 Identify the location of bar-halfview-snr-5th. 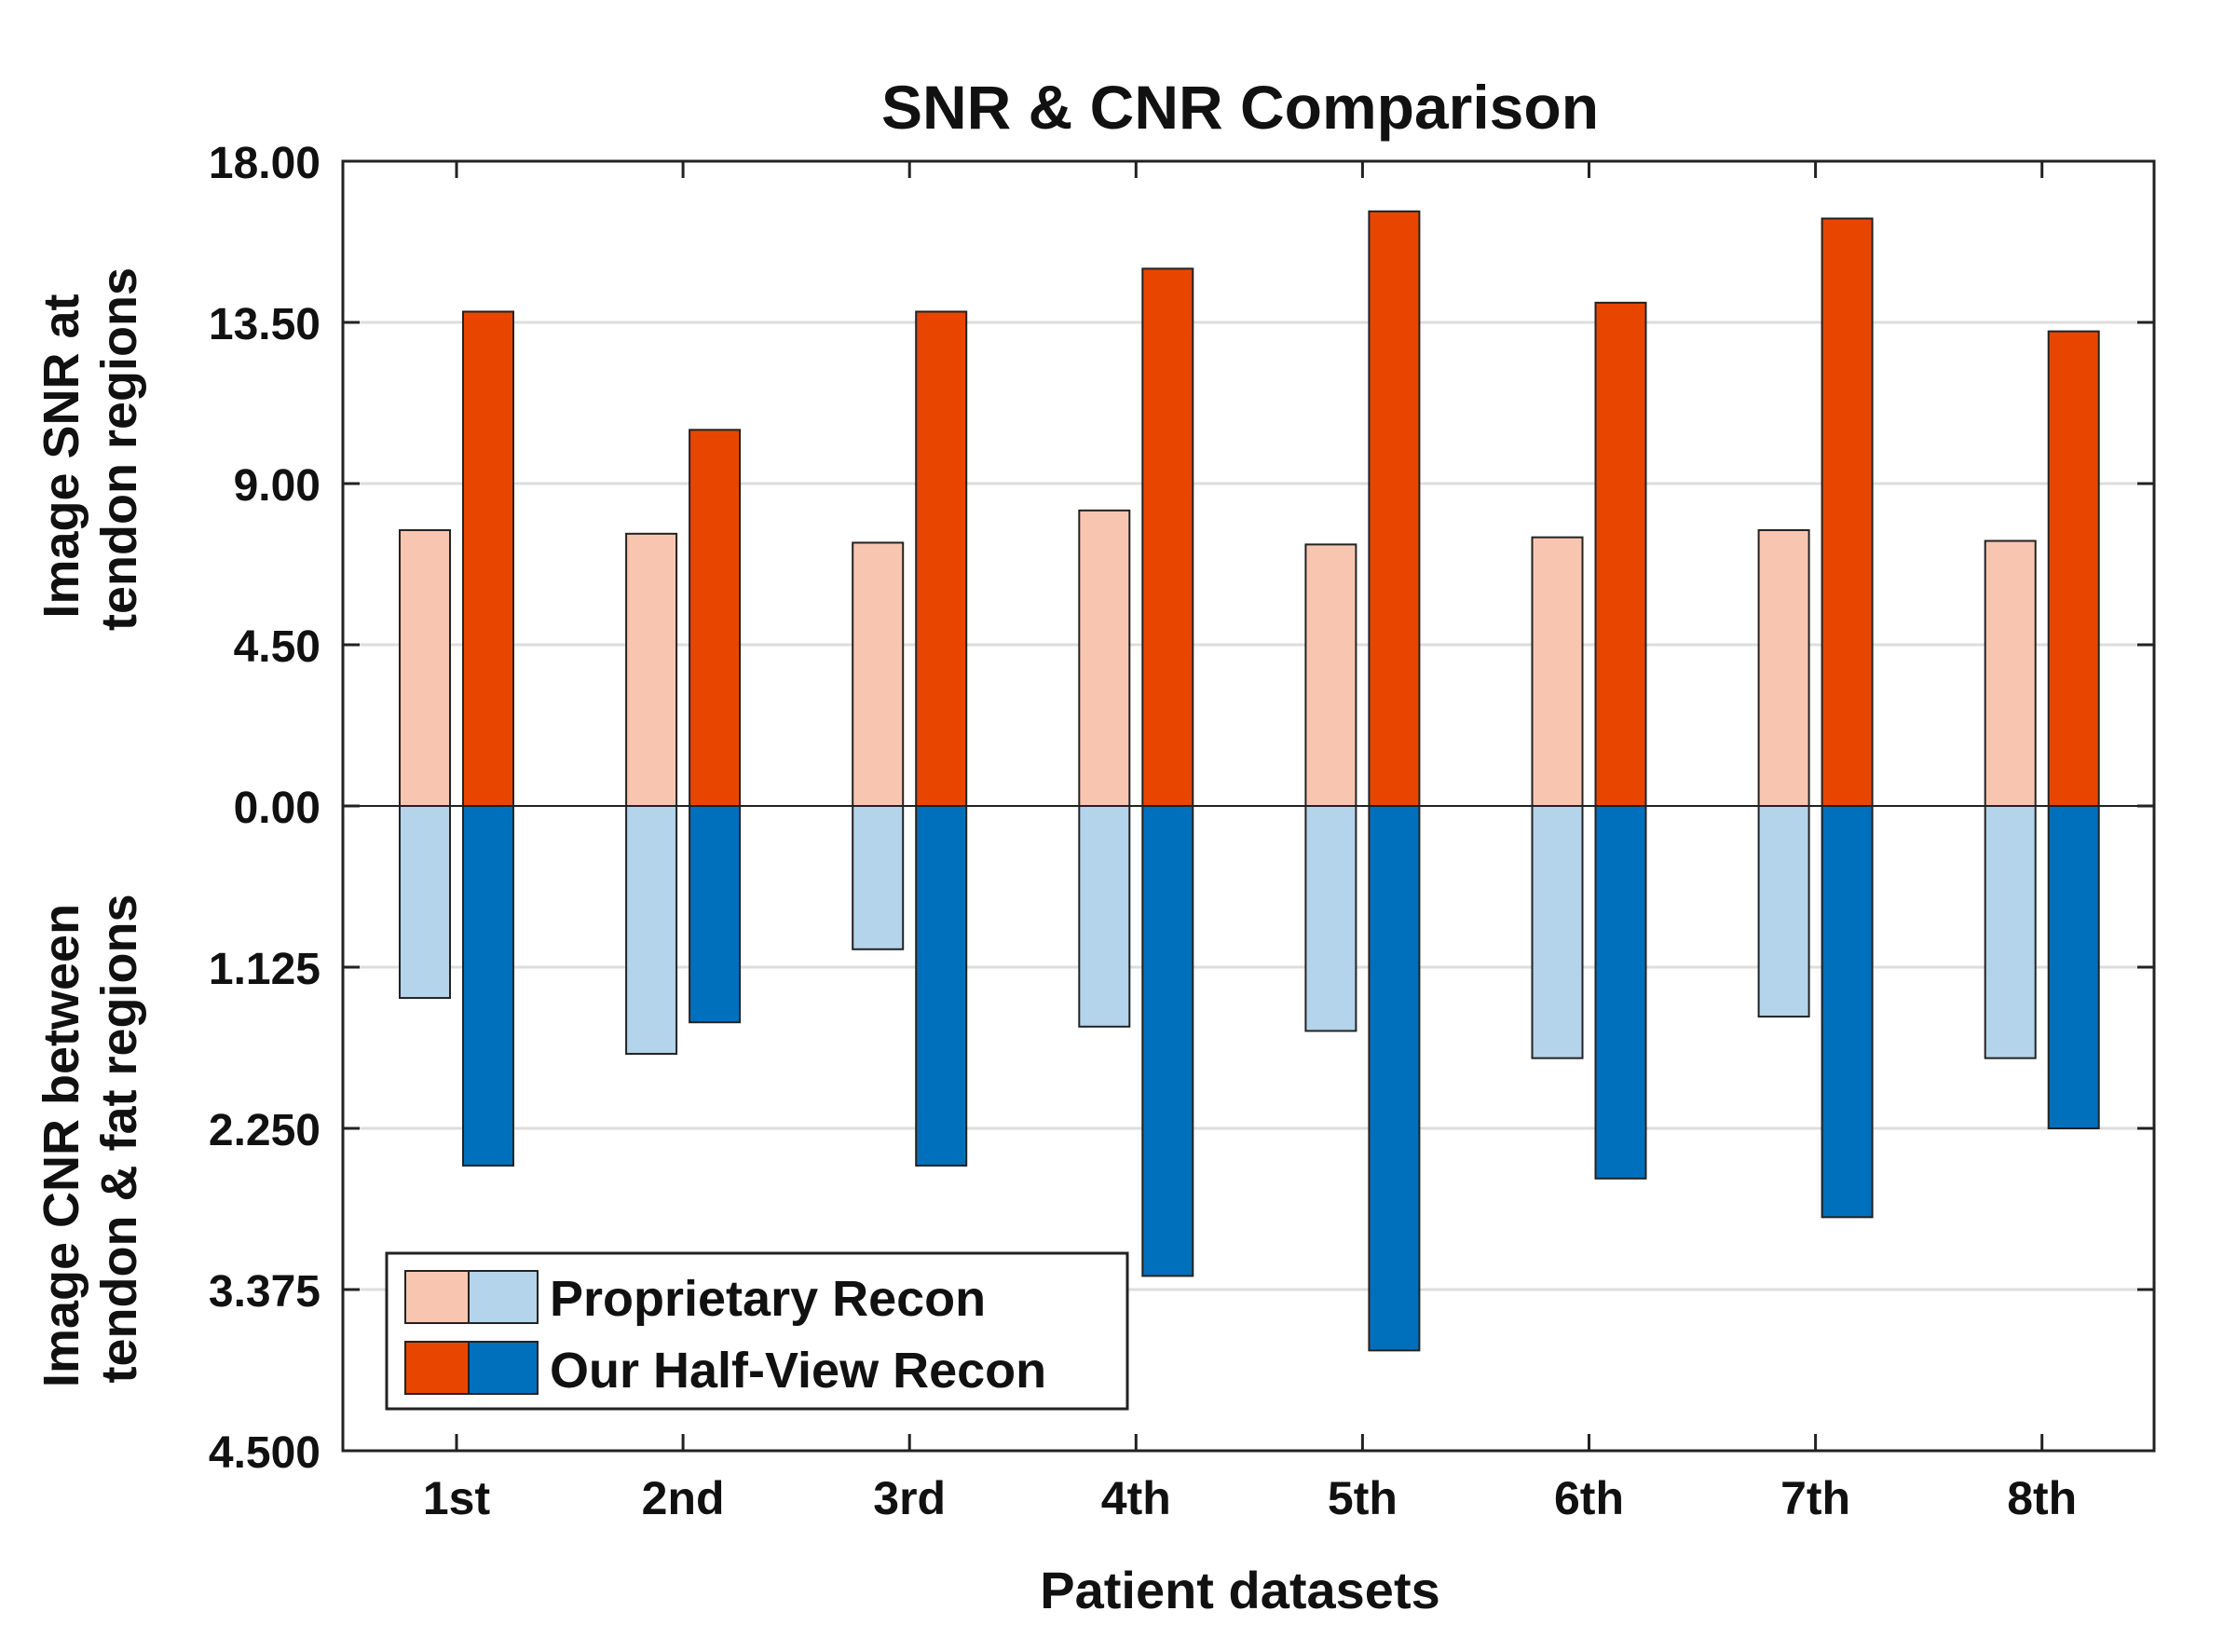
(1394, 509).